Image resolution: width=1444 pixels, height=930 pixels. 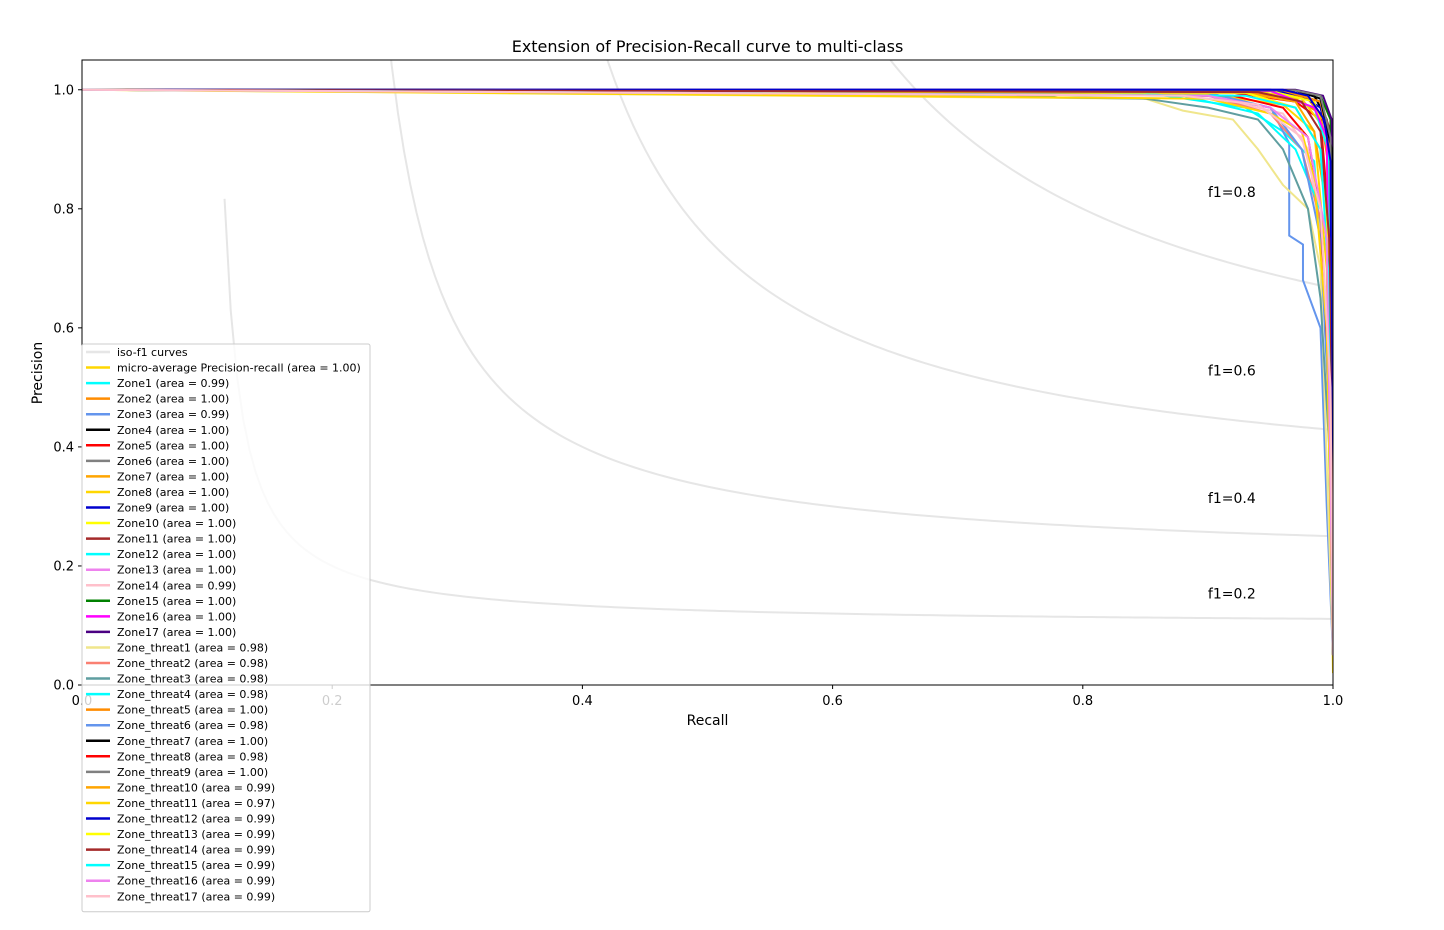 I want to click on y-tick-label: 0.6, so click(x=63, y=328).